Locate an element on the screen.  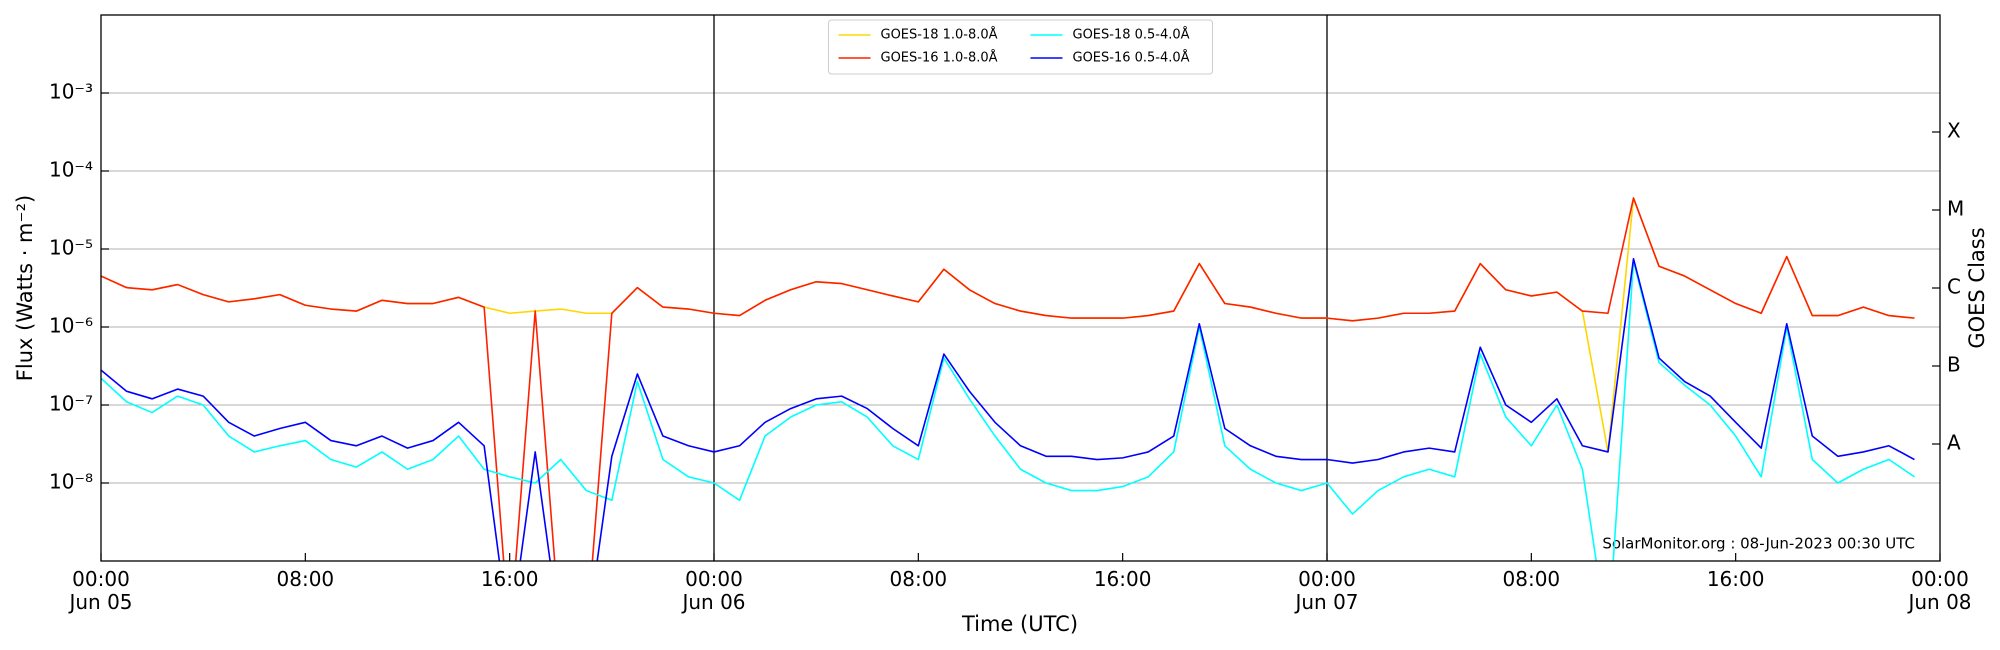
y-tick-label: 10⁻³ is located at coordinates (71, 92).